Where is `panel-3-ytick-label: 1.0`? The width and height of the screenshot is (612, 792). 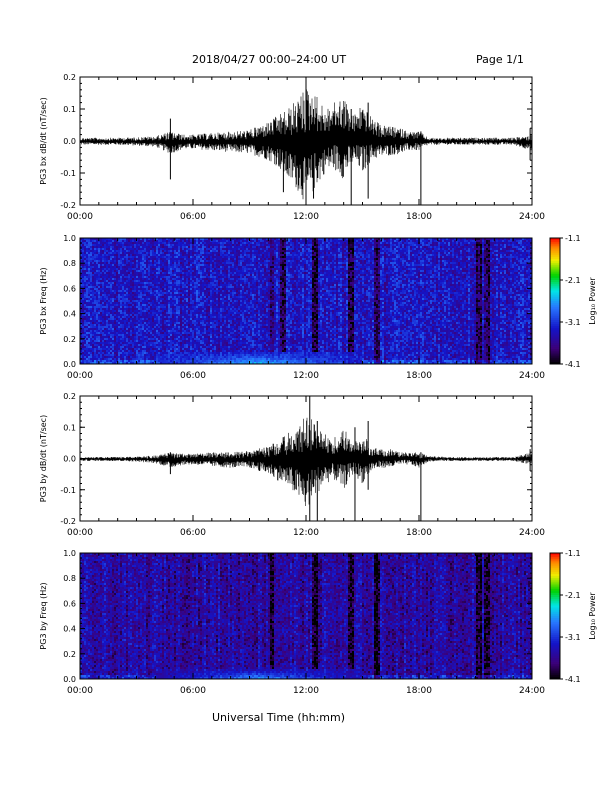
panel-3-ytick-label: 1.0 is located at coordinates (69, 553).